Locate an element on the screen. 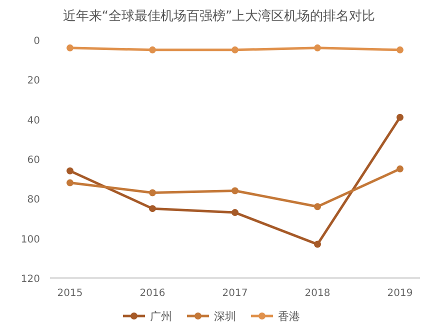 The width and height of the screenshot is (438, 334). x-tick-label: 2015 is located at coordinates (70, 293).